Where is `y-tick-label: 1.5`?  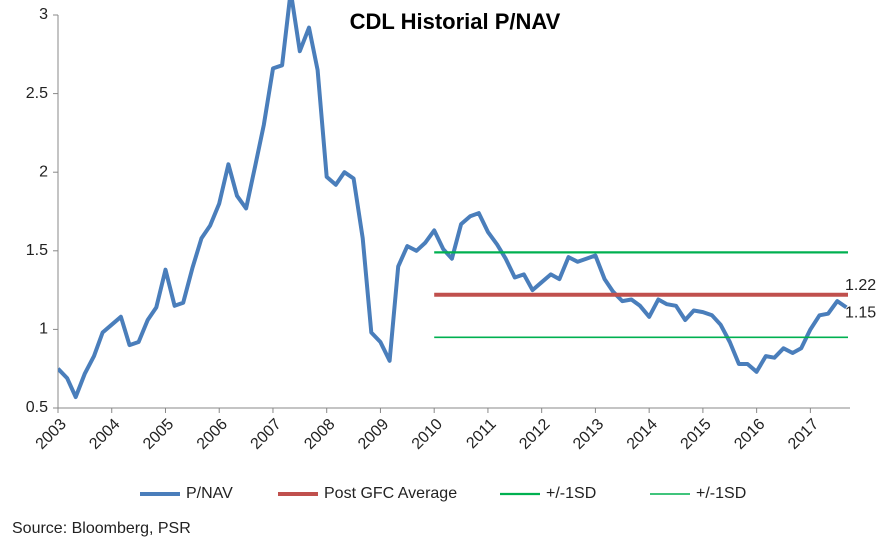
y-tick-label: 1.5 is located at coordinates (37, 250).